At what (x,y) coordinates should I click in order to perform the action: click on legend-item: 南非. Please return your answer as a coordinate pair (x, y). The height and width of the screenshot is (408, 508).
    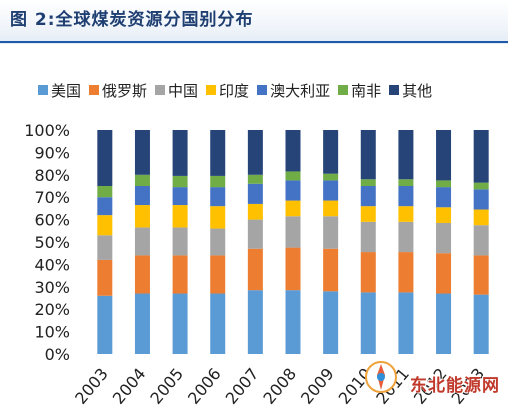
    Looking at the image, I should click on (359, 90).